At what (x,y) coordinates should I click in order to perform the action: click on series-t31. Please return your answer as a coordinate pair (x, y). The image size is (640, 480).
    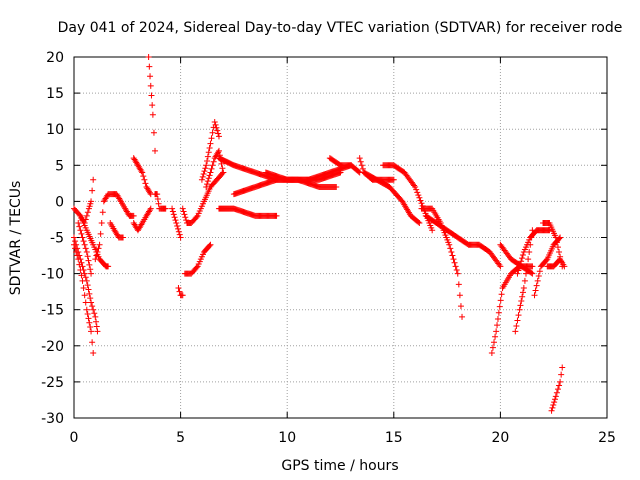
    Looking at the image, I should click on (533, 252).